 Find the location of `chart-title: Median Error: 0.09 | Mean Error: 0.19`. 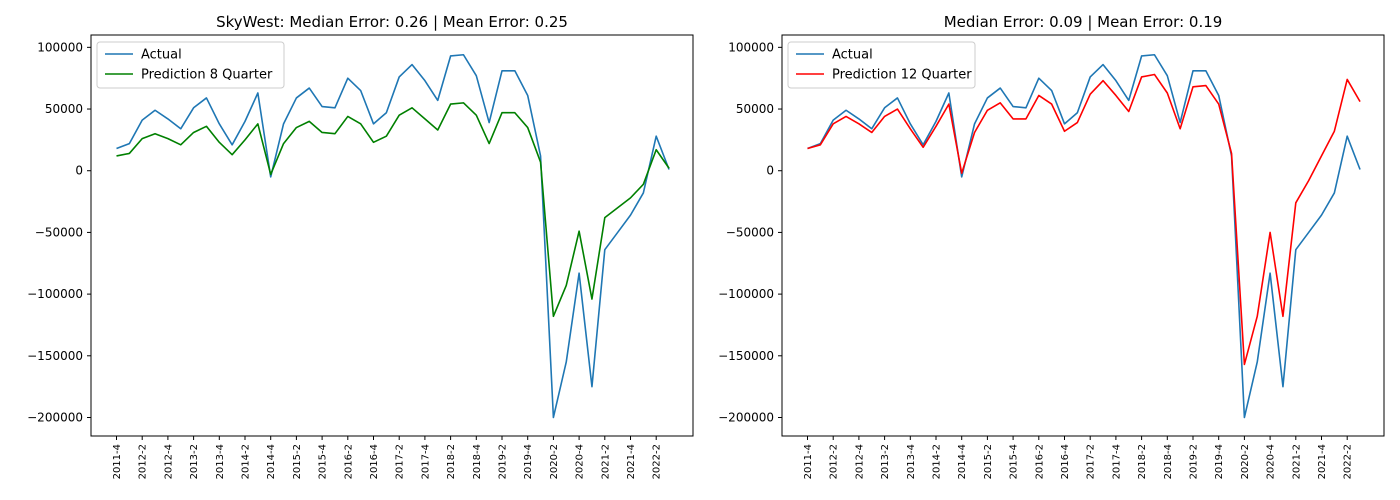

chart-title: Median Error: 0.09 | Mean Error: 0.19 is located at coordinates (1083, 22).